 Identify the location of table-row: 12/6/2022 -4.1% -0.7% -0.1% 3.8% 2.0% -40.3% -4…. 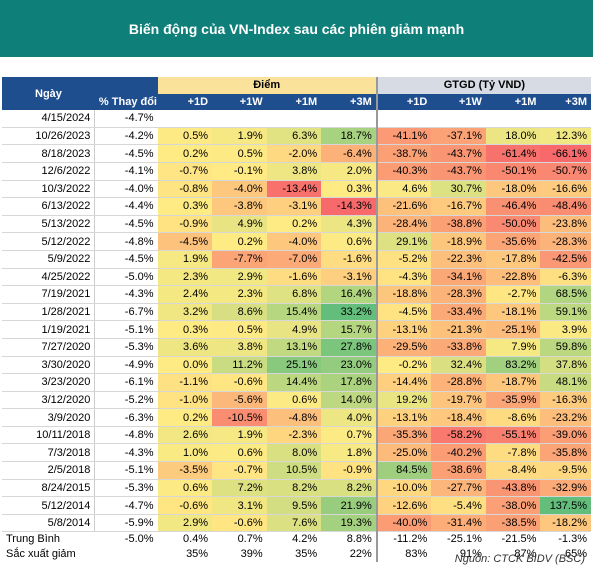
(296, 171).